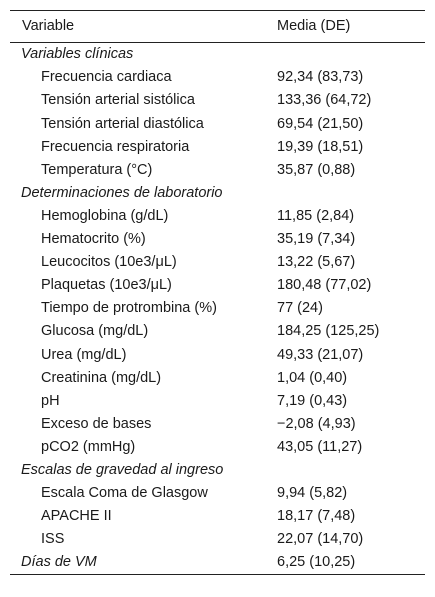 The image size is (435, 597). What do you see at coordinates (300, 308) in the screenshot?
I see `row-value: 77 (24)` at bounding box center [300, 308].